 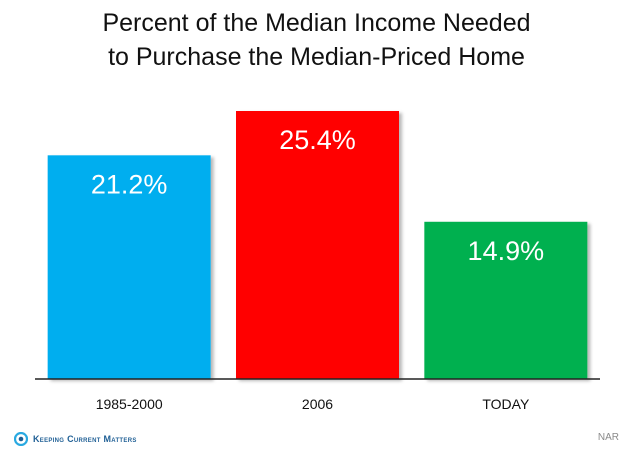 I want to click on x-tick-label-0: 1985-2000, so click(x=129, y=404).